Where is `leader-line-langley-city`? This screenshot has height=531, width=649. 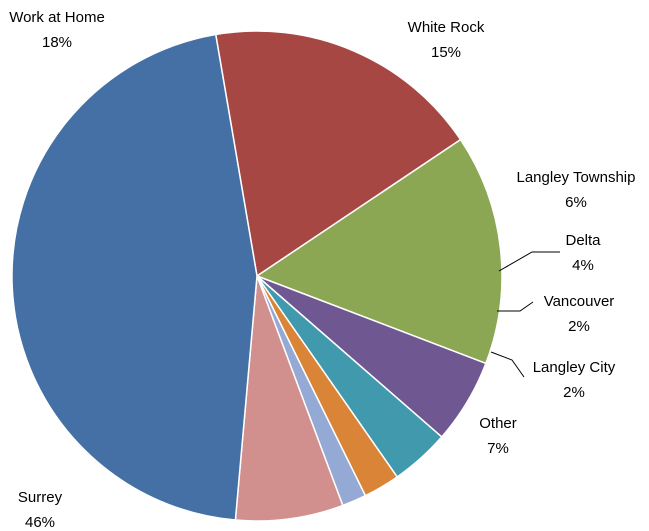 leader-line-langley-city is located at coordinates (507, 364).